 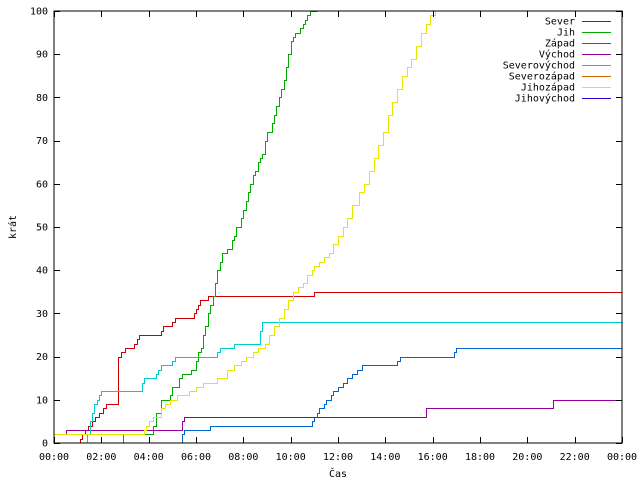 What do you see at coordinates (560, 22) in the screenshot?
I see `legend-label: Sever` at bounding box center [560, 22].